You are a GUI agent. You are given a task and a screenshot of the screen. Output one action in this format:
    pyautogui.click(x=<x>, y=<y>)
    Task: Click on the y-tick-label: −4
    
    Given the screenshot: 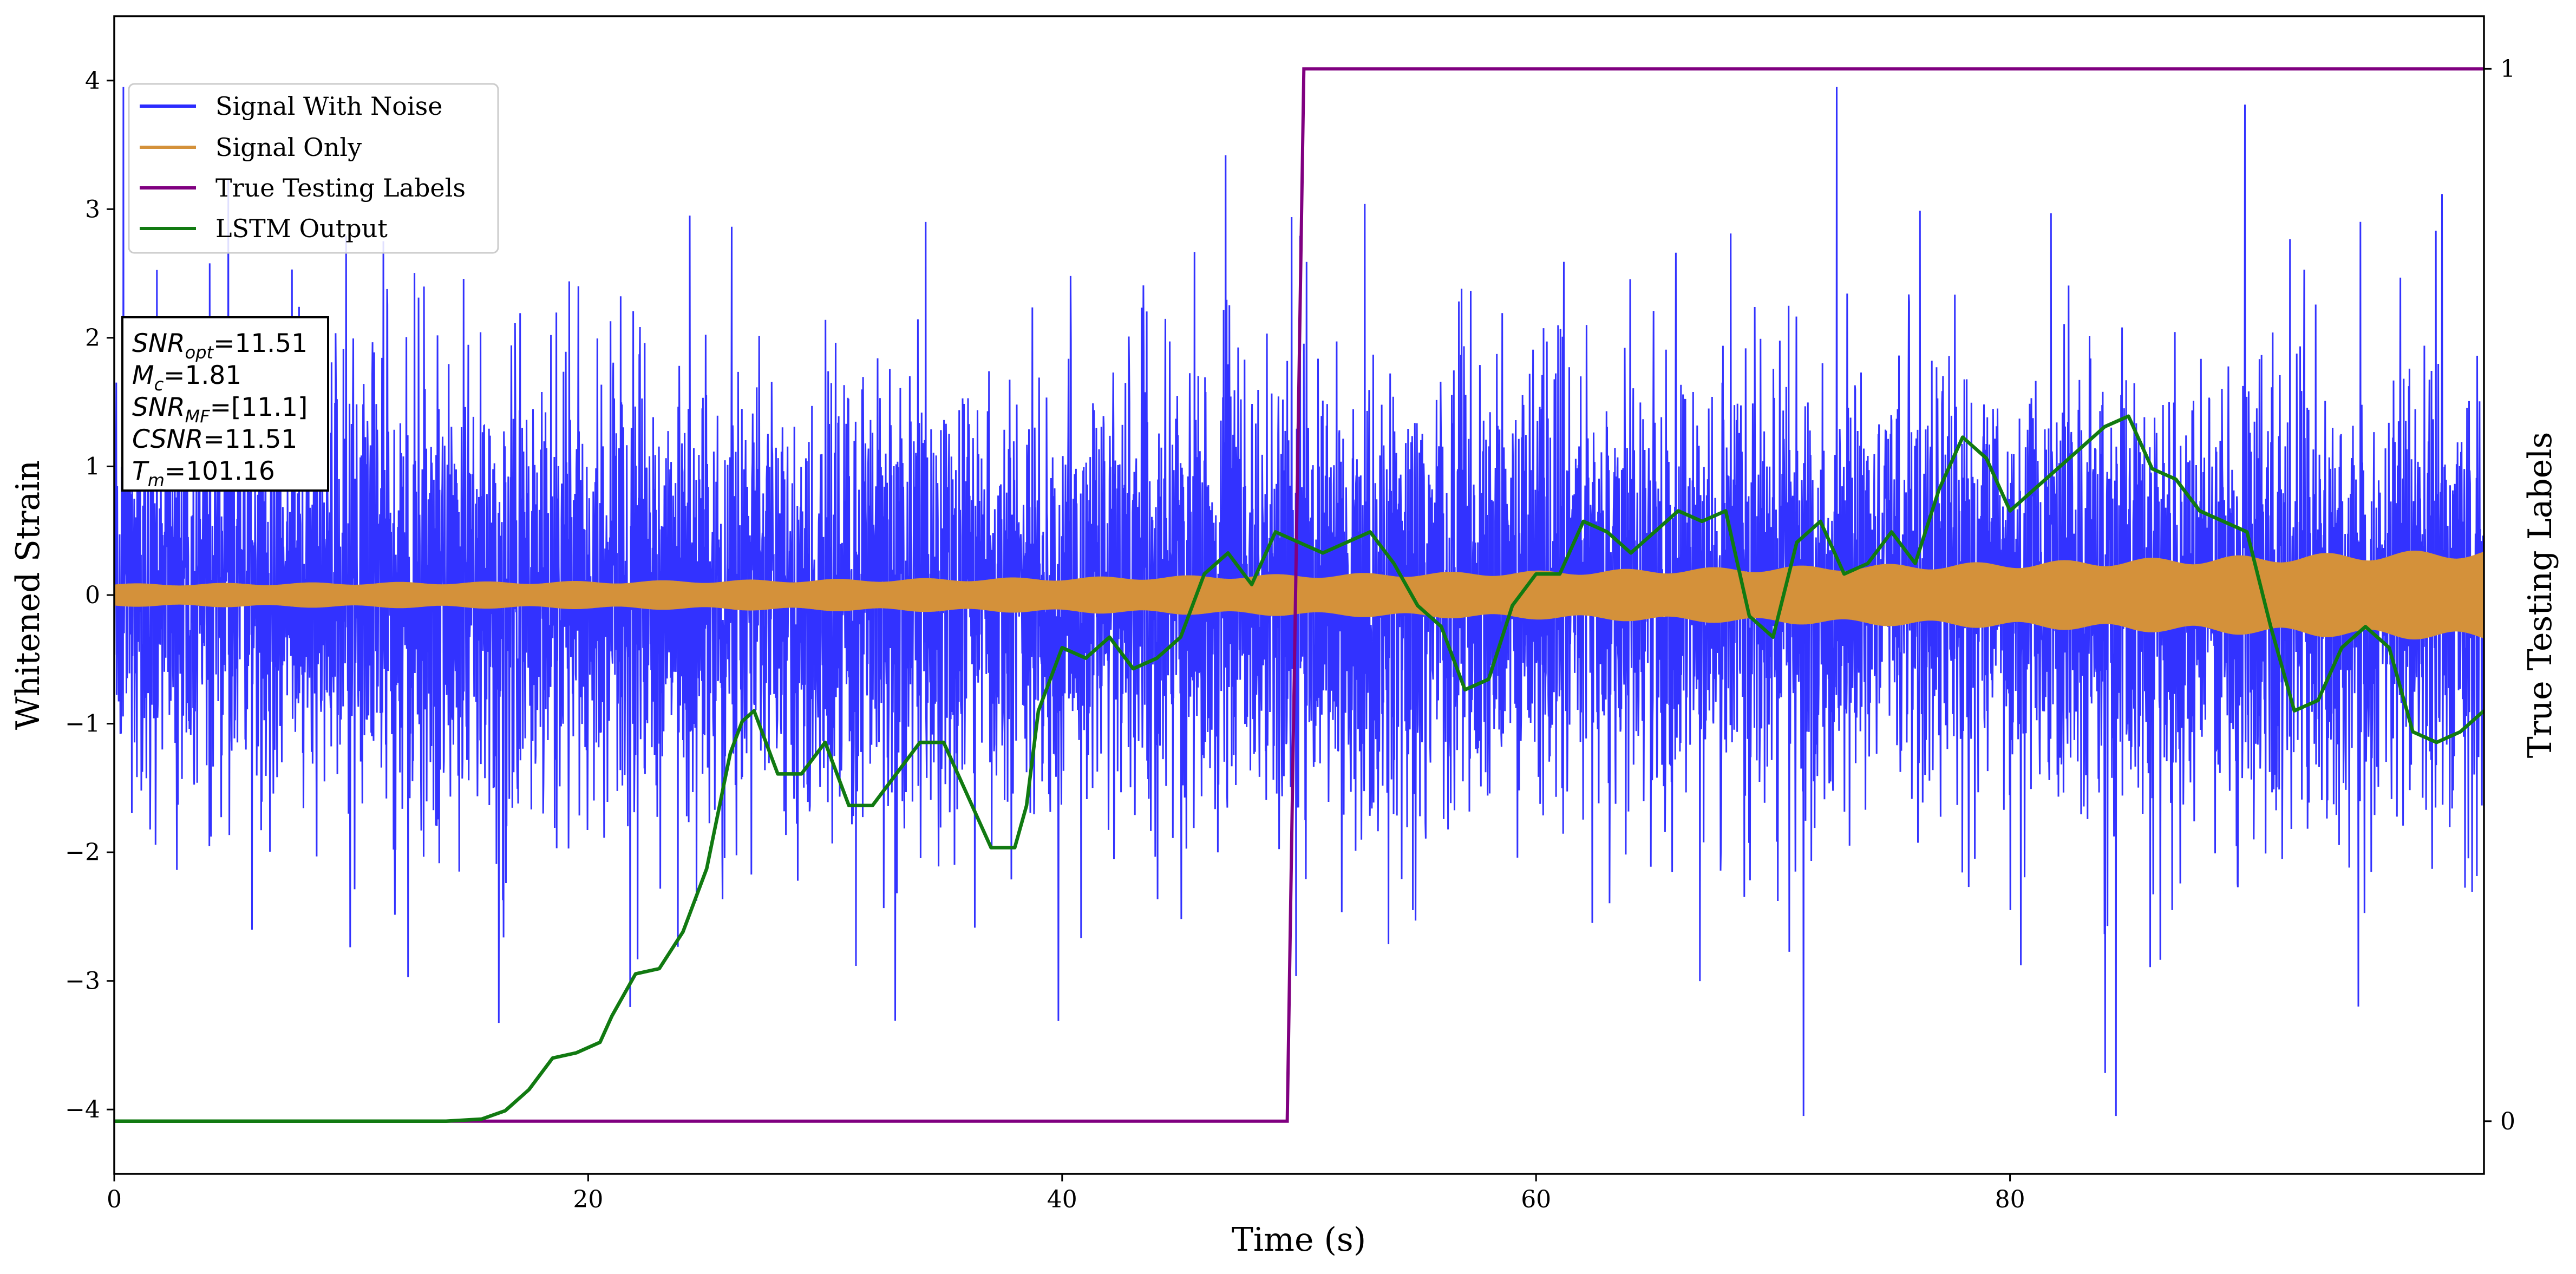 What is the action you would take?
    pyautogui.click(x=82, y=1109)
    